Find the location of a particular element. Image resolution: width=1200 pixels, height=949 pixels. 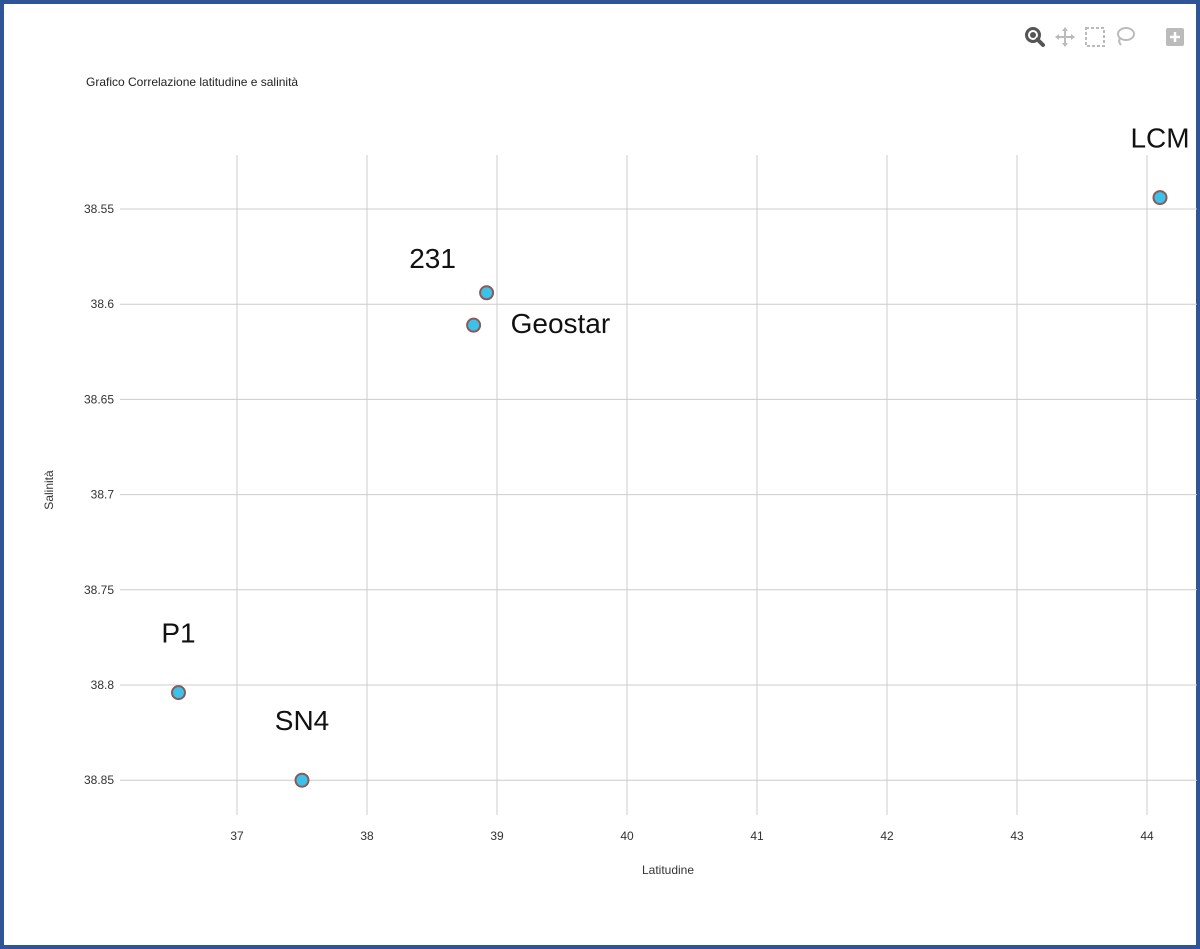

point-label-p1: P1 is located at coordinates (178, 633).